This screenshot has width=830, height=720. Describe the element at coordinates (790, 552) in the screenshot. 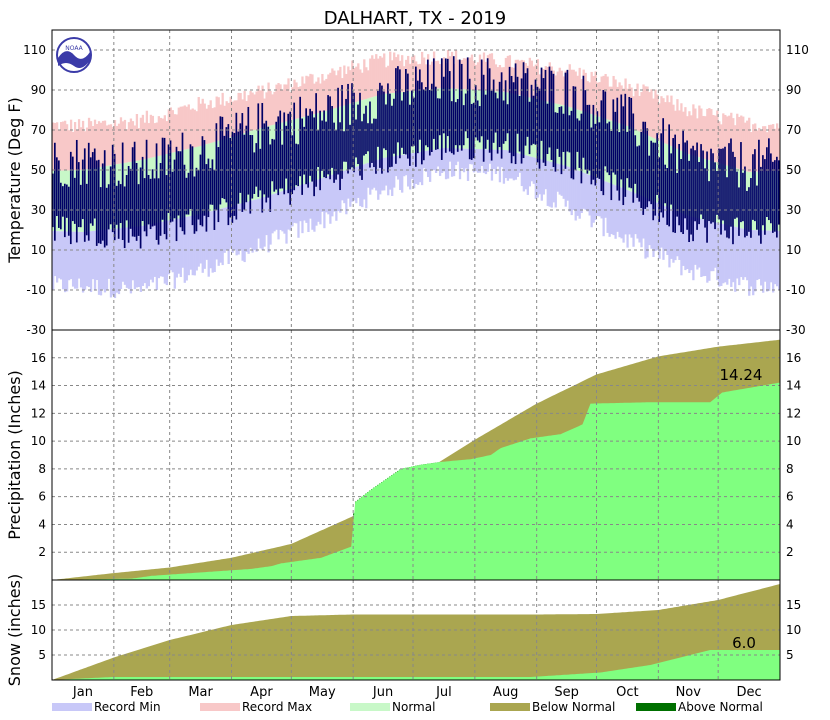

I see `precip-ytick-right: 2` at that location.